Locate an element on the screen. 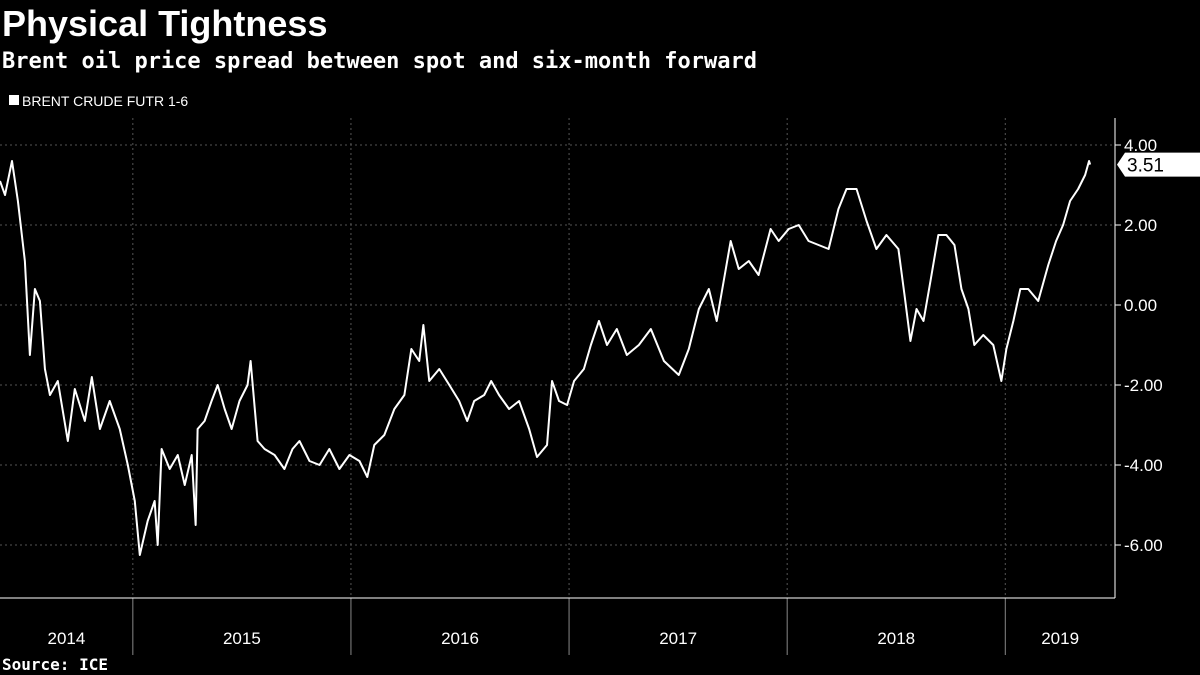  x-tick-label: 2019 is located at coordinates (1060, 638).